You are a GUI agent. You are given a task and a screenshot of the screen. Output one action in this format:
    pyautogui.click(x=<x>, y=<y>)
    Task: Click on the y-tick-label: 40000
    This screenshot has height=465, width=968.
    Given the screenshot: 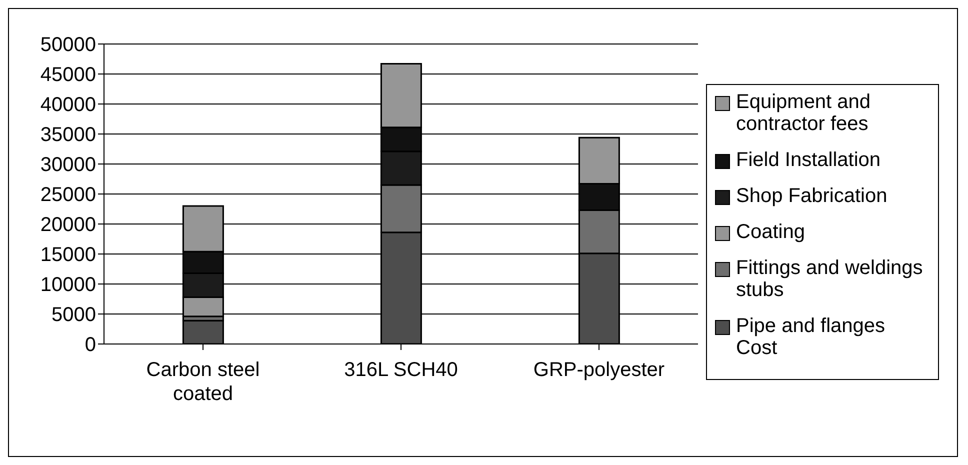 What is the action you would take?
    pyautogui.click(x=68, y=105)
    